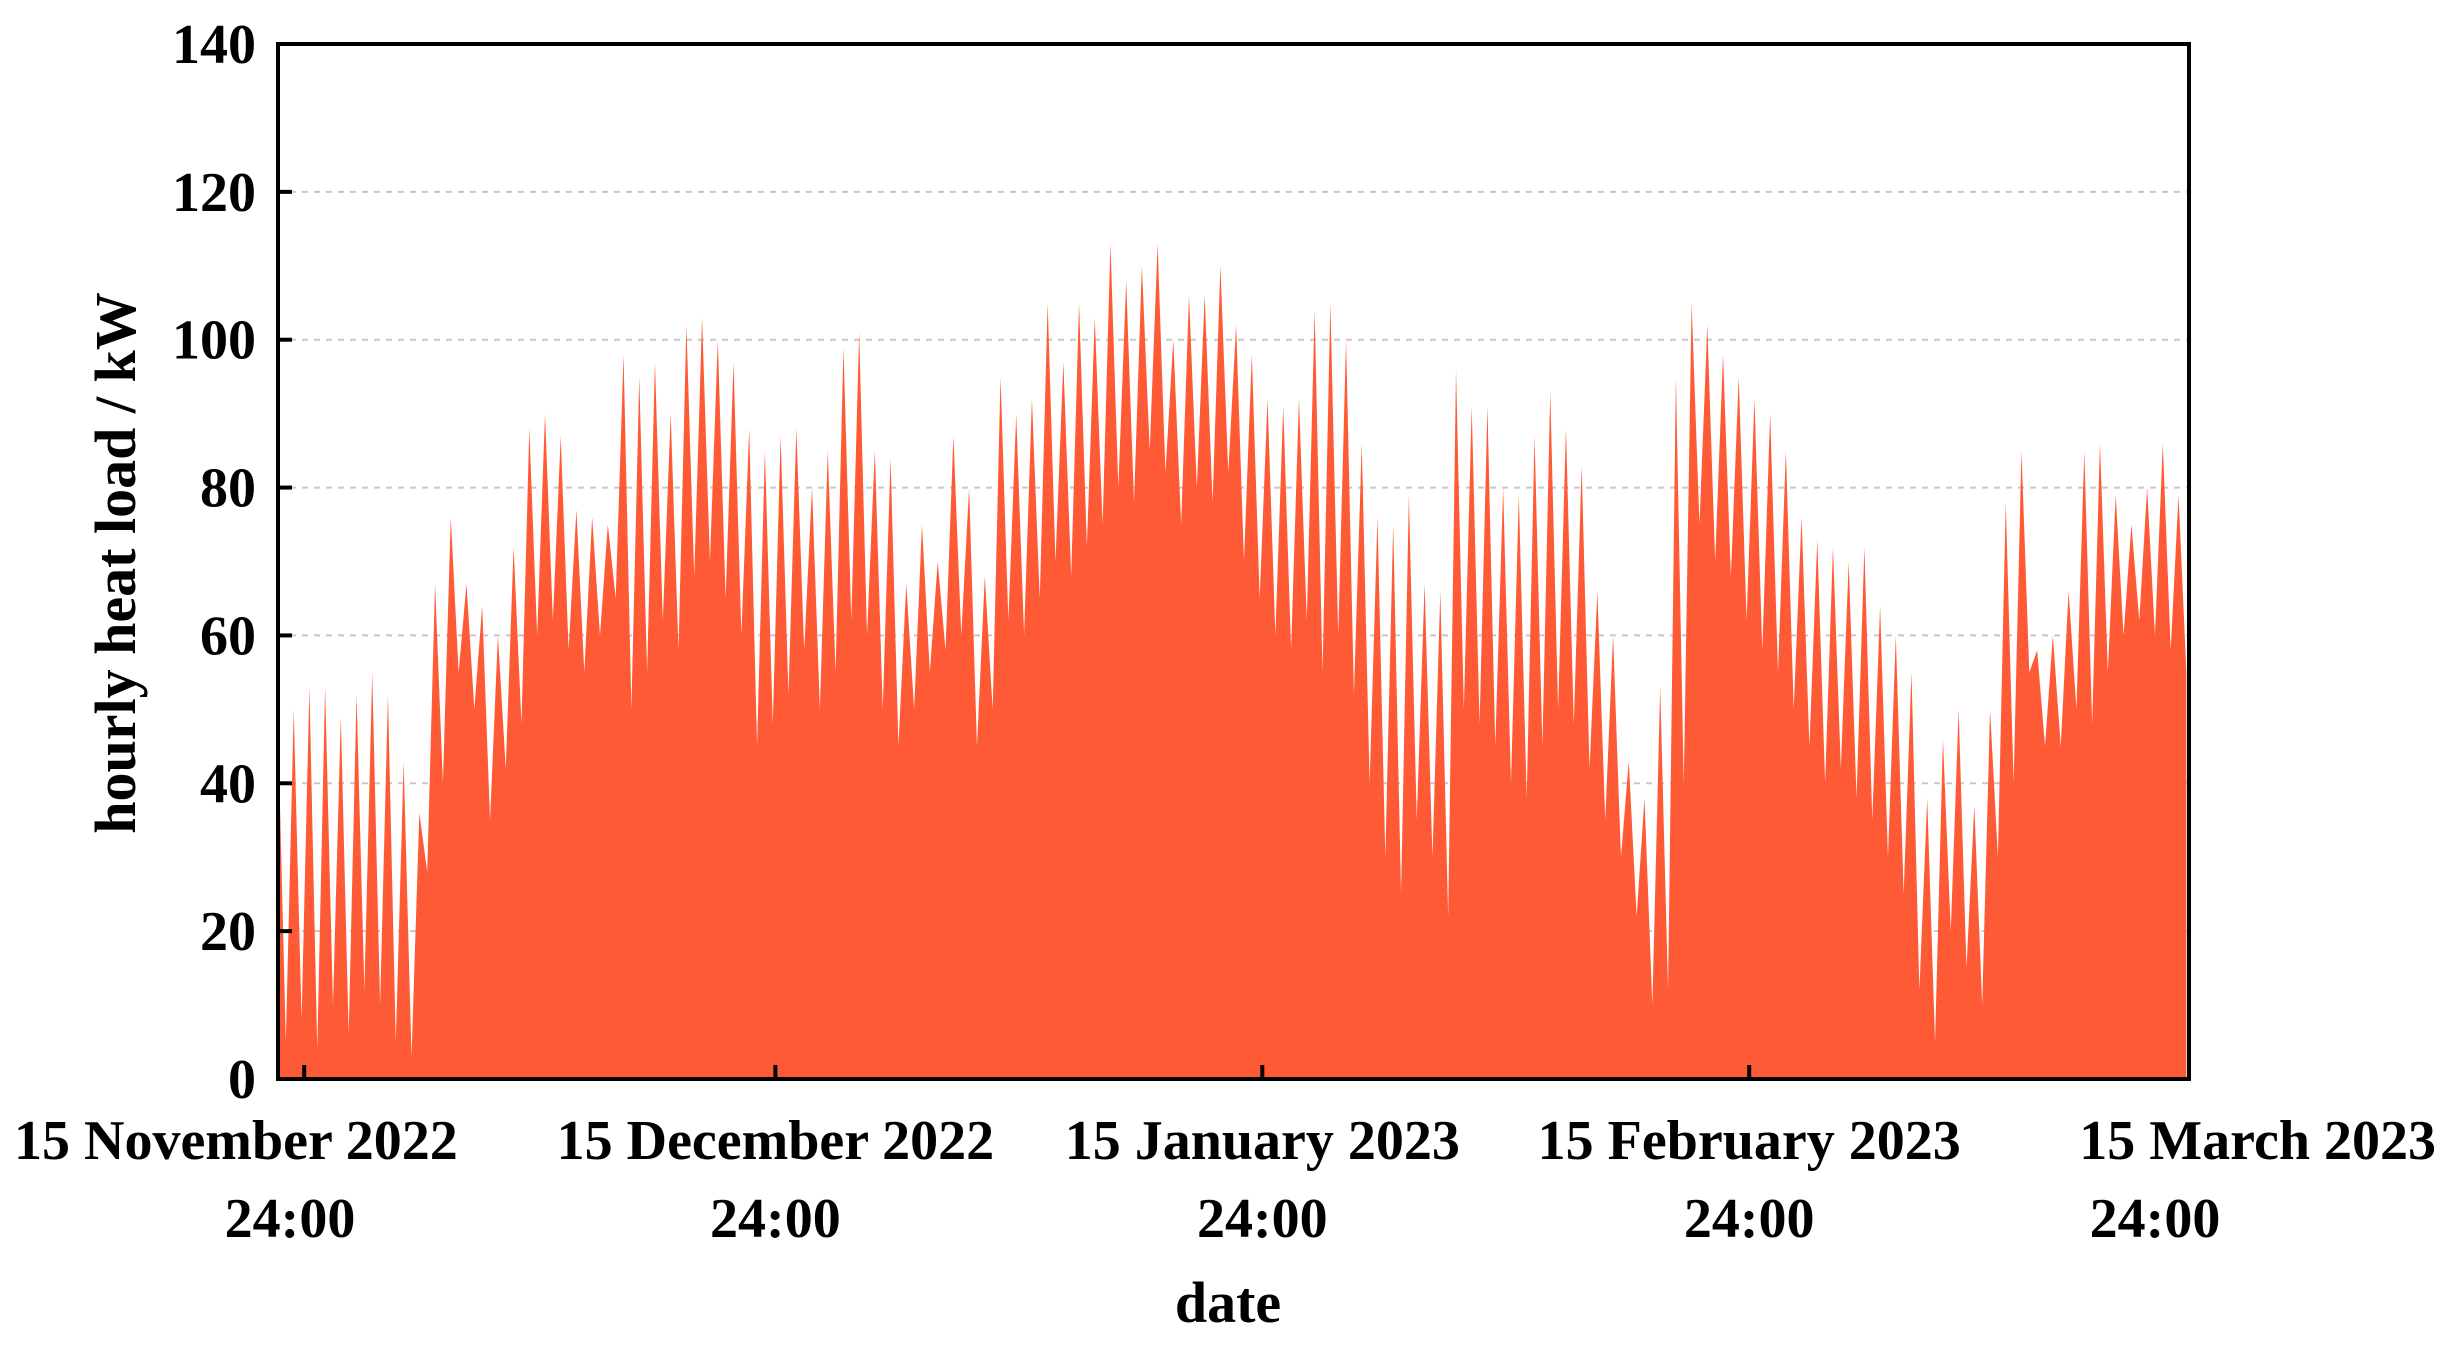 The image size is (2452, 1348). What do you see at coordinates (776, 1141) in the screenshot?
I see `x-tick-label: 15 December 2022` at bounding box center [776, 1141].